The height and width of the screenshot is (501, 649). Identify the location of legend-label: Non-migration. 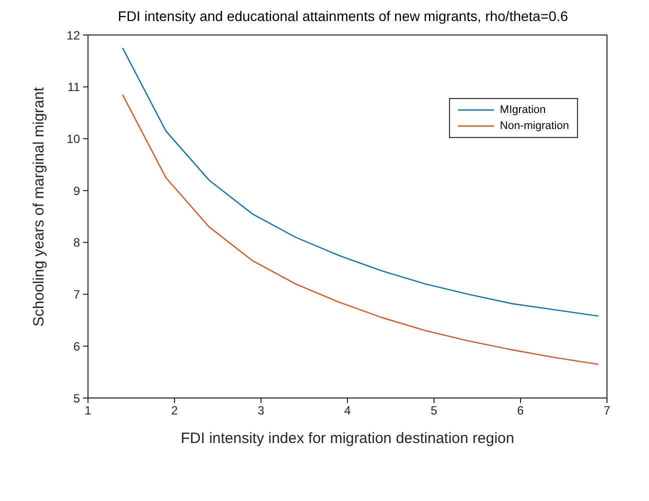
(534, 126).